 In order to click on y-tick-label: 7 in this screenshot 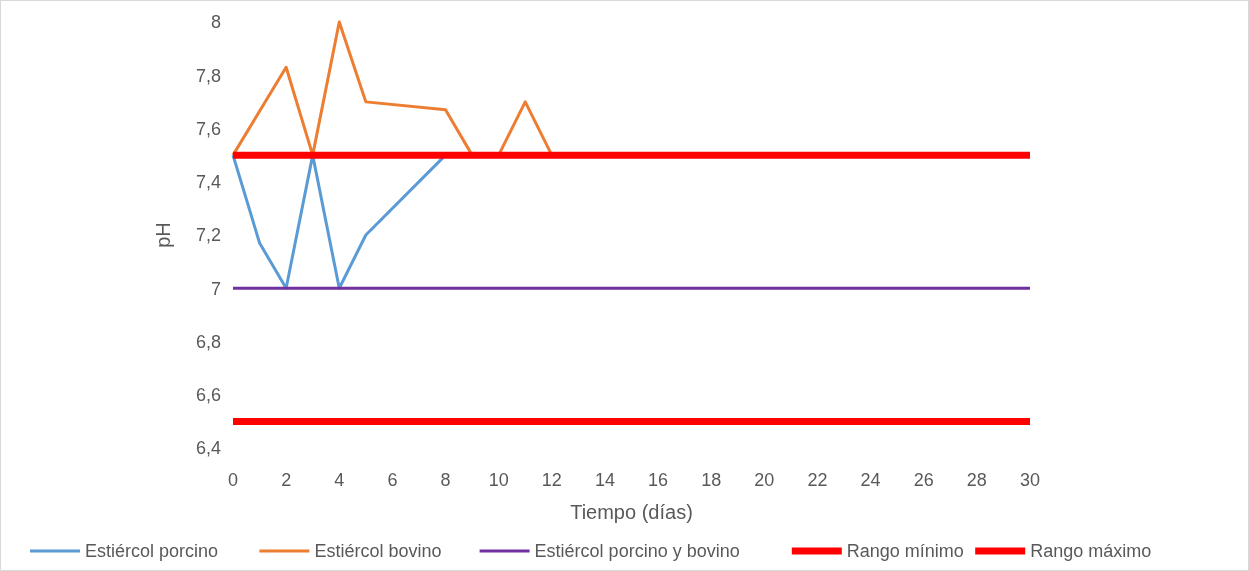, I will do `click(215, 288)`.